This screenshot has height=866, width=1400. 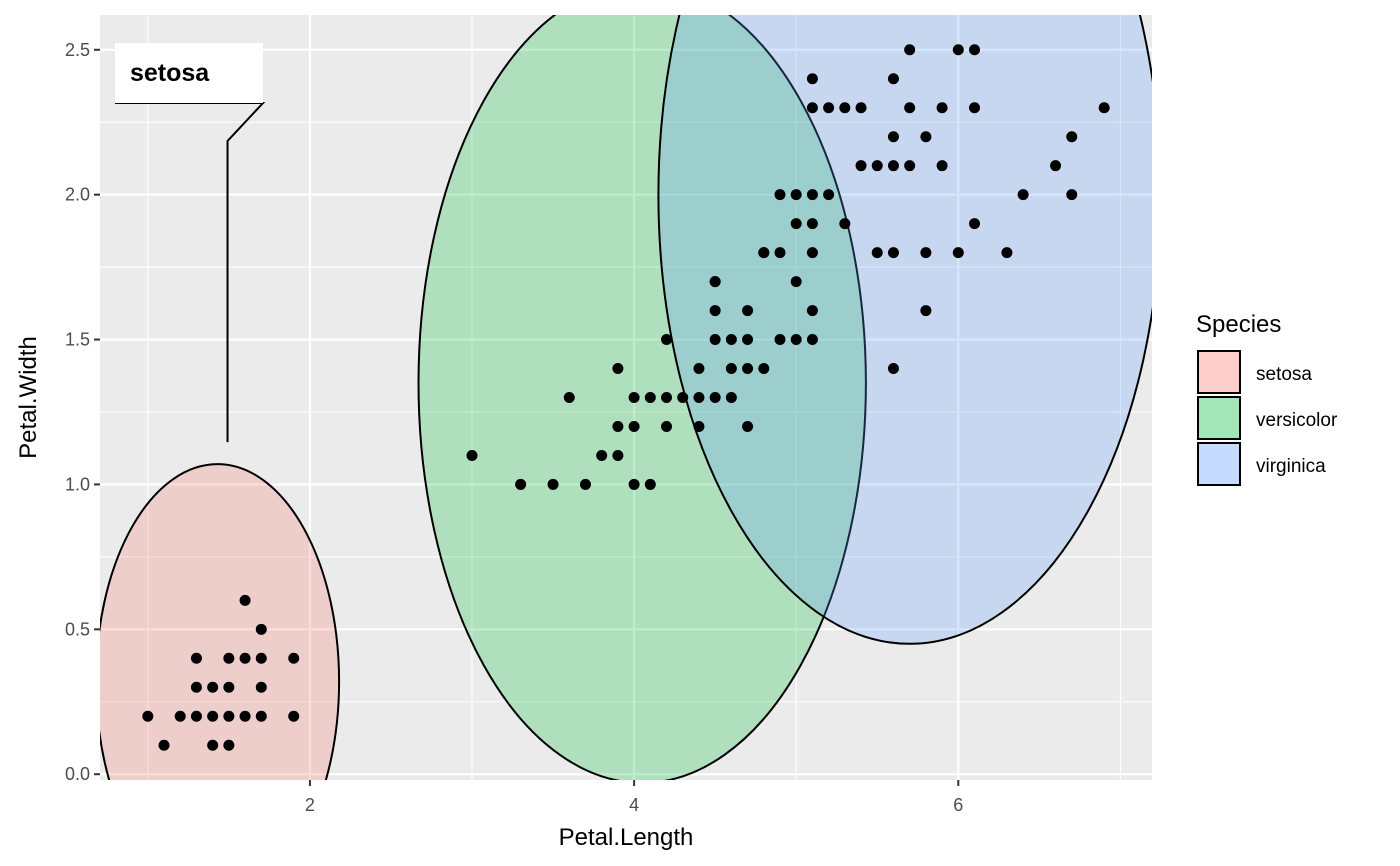 I want to click on x-axis-title: Petal.Length, so click(x=626, y=837).